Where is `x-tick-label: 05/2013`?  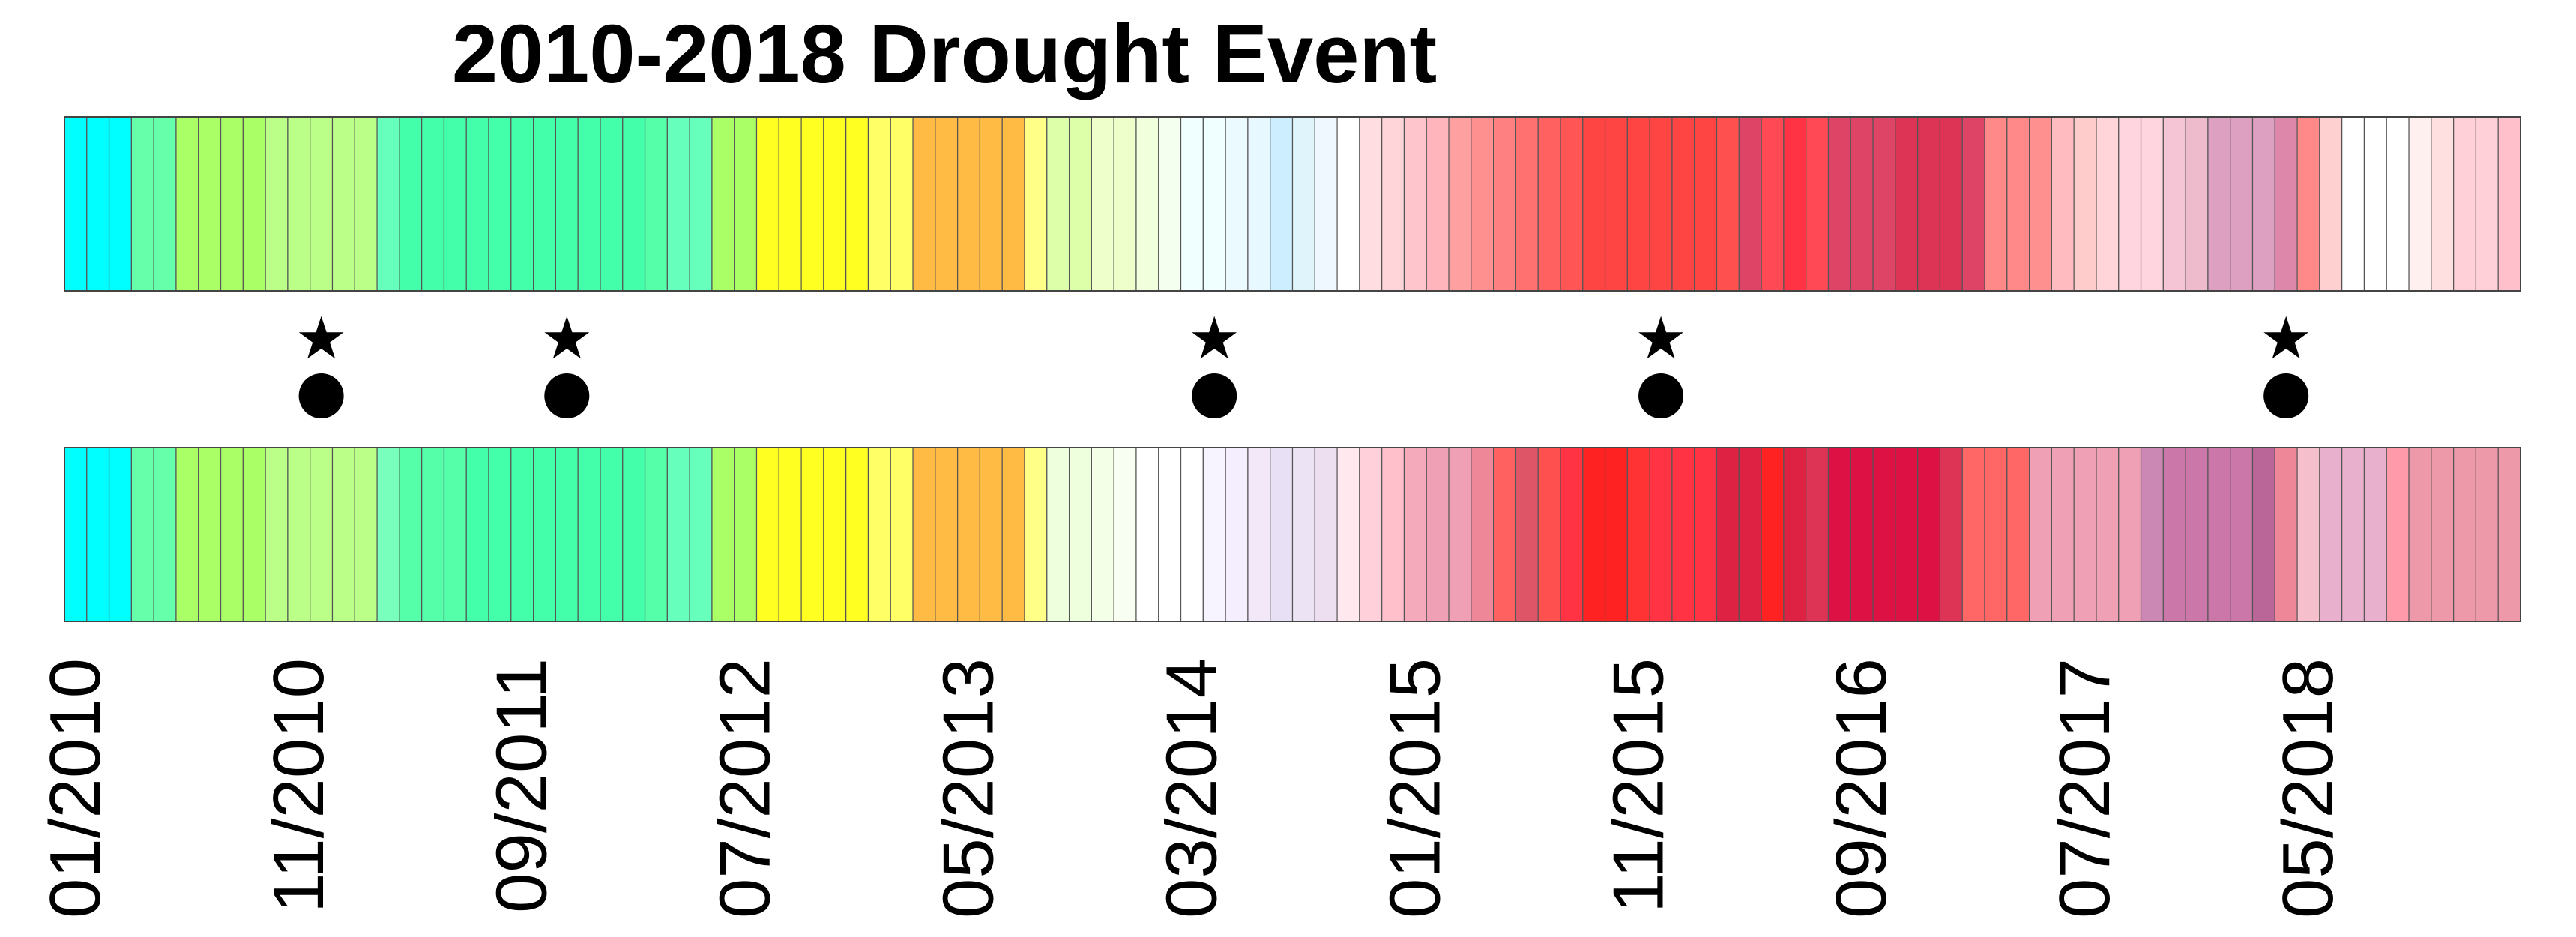
x-tick-label: 05/2013 is located at coordinates (969, 788).